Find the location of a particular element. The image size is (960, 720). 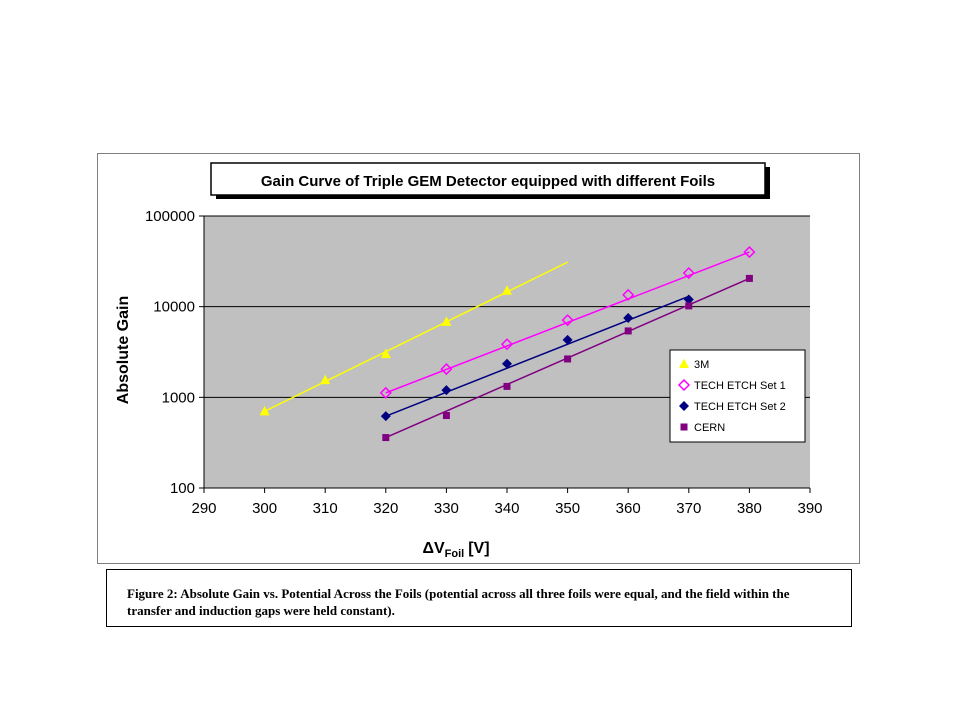

y-axis-label: Absolute Gain is located at coordinates (123, 350).